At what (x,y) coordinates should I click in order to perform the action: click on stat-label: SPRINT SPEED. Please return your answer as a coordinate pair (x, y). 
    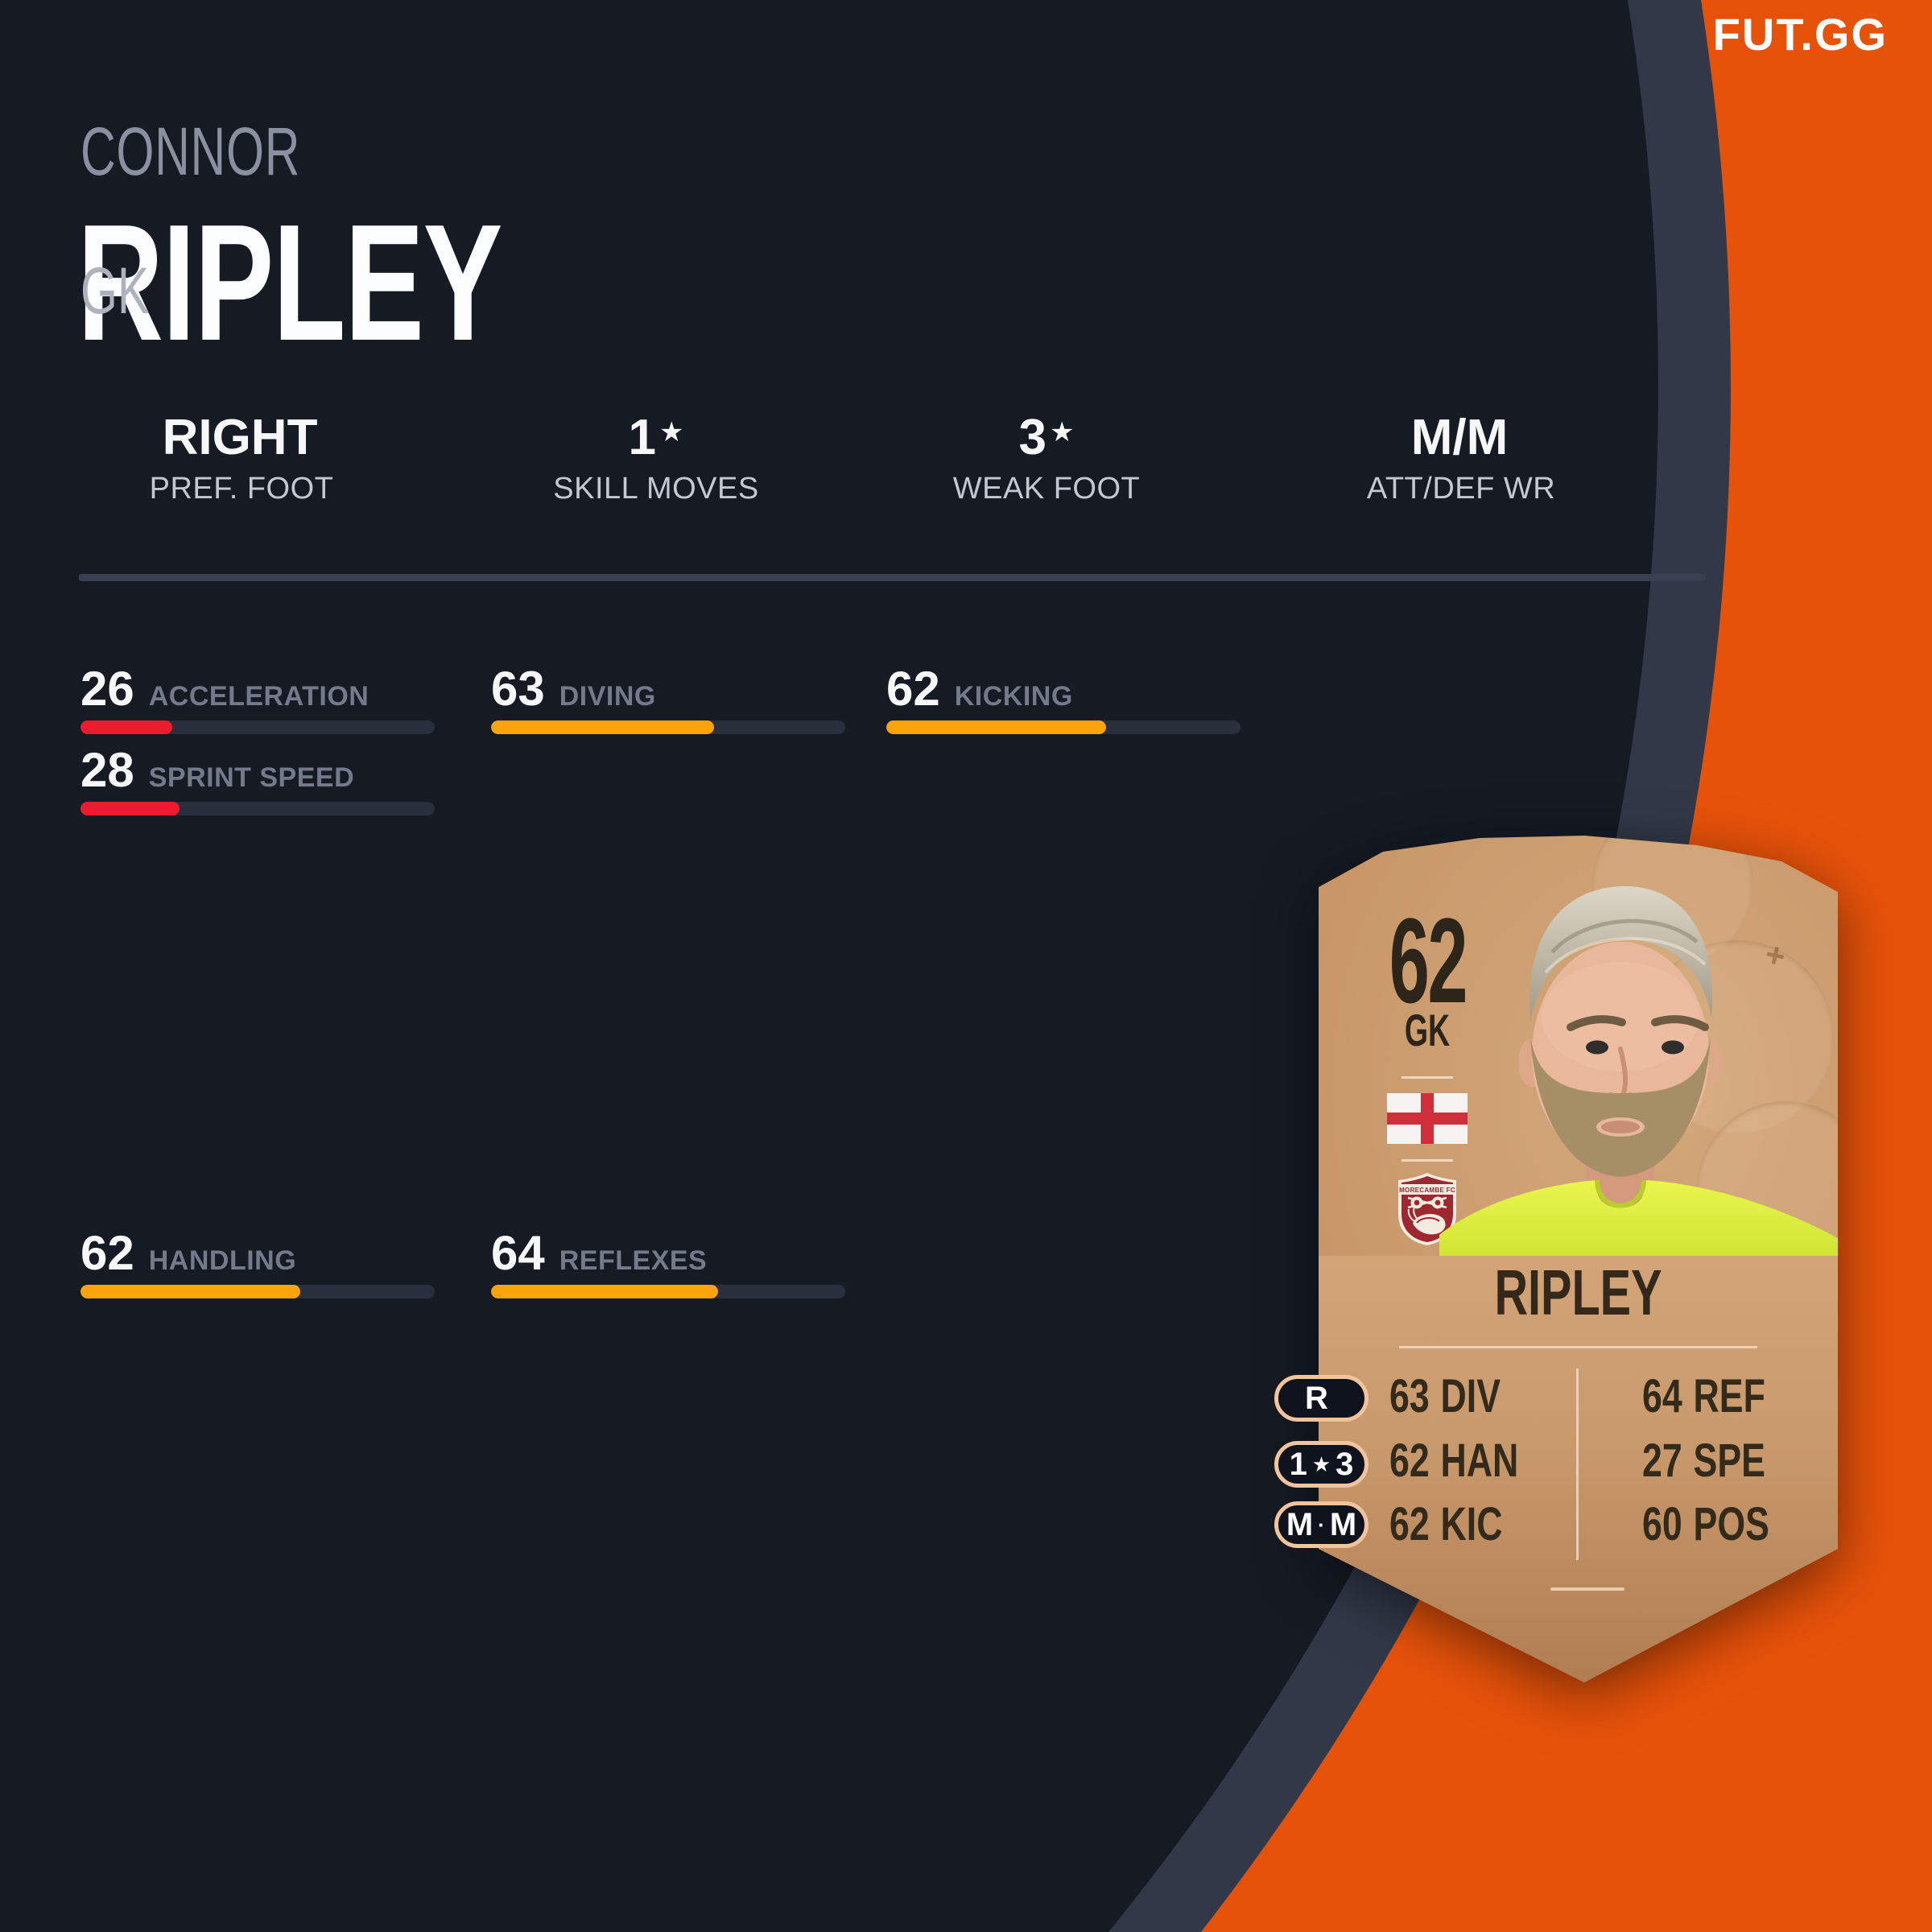
    Looking at the image, I should click on (252, 777).